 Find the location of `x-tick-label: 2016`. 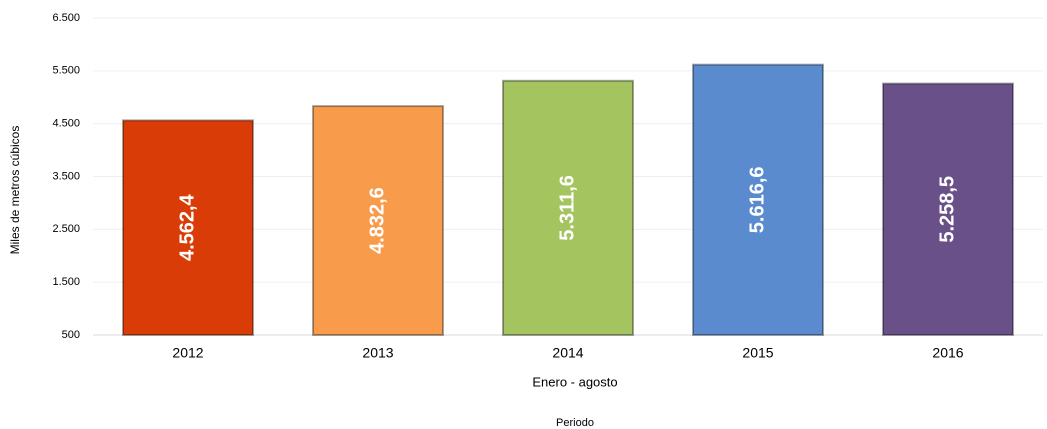

x-tick-label: 2016 is located at coordinates (947, 353).